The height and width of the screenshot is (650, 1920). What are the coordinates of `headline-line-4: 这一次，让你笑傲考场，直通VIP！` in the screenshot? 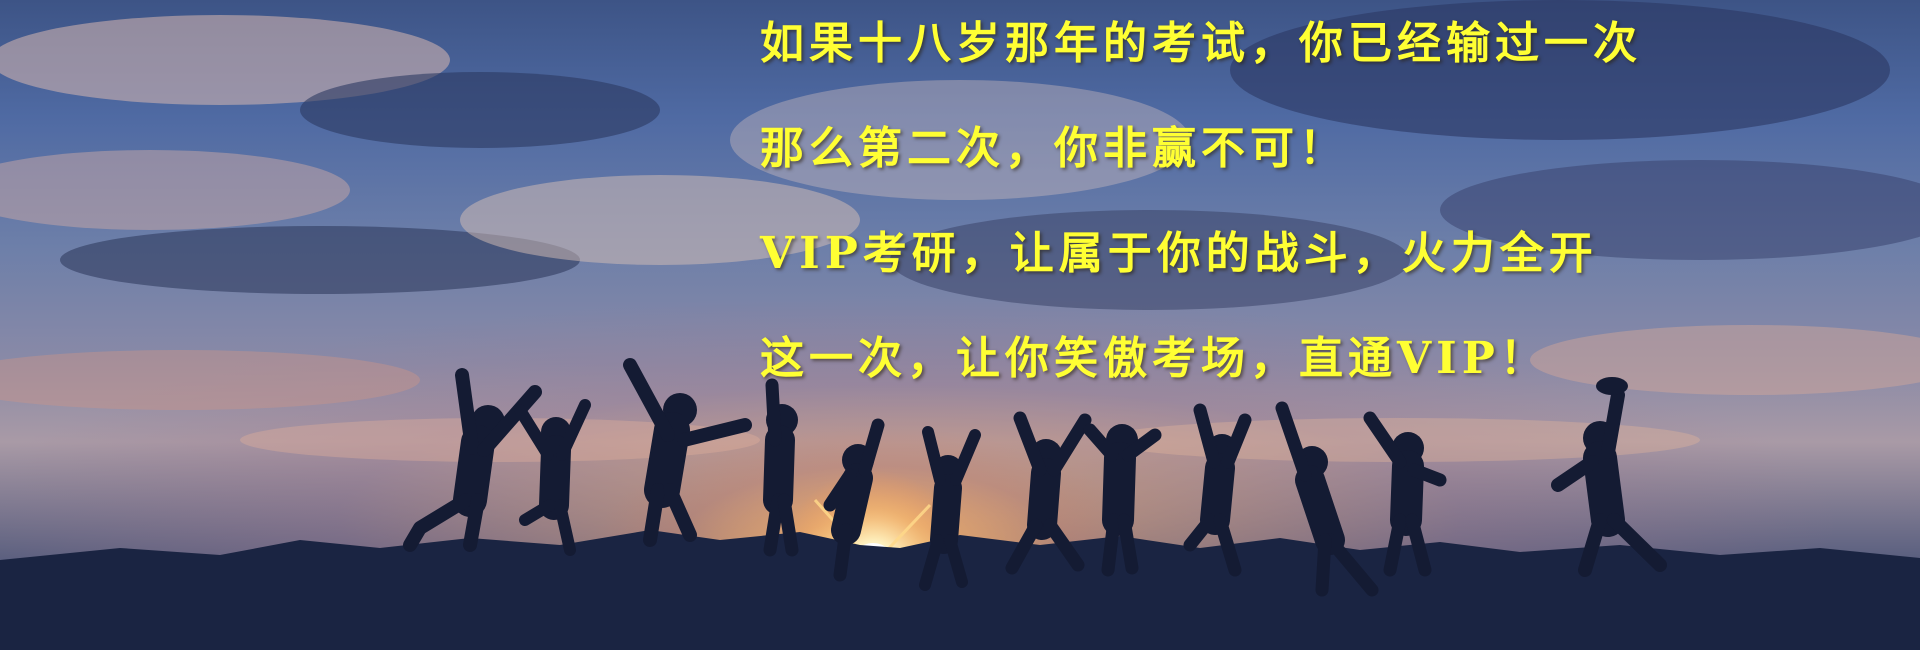 It's located at (1154, 358).